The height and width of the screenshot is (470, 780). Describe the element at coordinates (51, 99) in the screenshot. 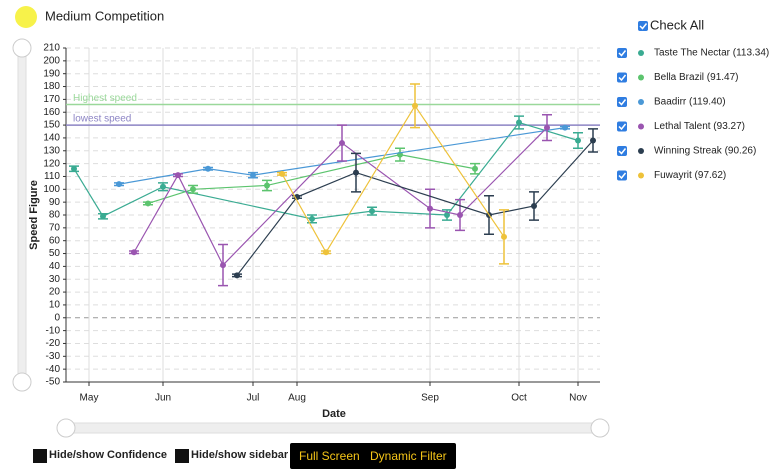

I see `y-tick-label: 170` at that location.